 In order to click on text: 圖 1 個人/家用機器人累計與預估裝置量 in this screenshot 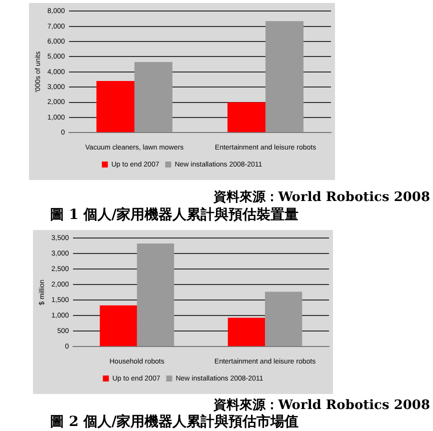, I will do `click(174, 215)`.